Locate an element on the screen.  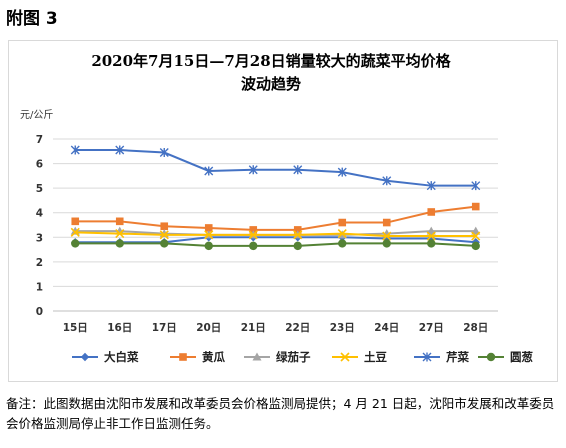
x-tick-label: 22日 is located at coordinates (297, 328).